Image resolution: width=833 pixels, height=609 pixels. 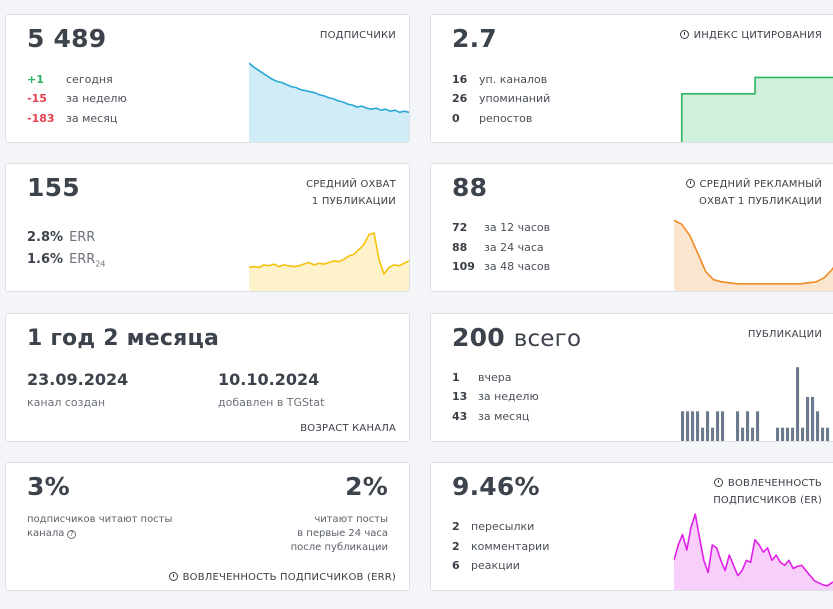 I want to click on subscribers-label: ПОДПИСЧИКИ, so click(x=357, y=35).